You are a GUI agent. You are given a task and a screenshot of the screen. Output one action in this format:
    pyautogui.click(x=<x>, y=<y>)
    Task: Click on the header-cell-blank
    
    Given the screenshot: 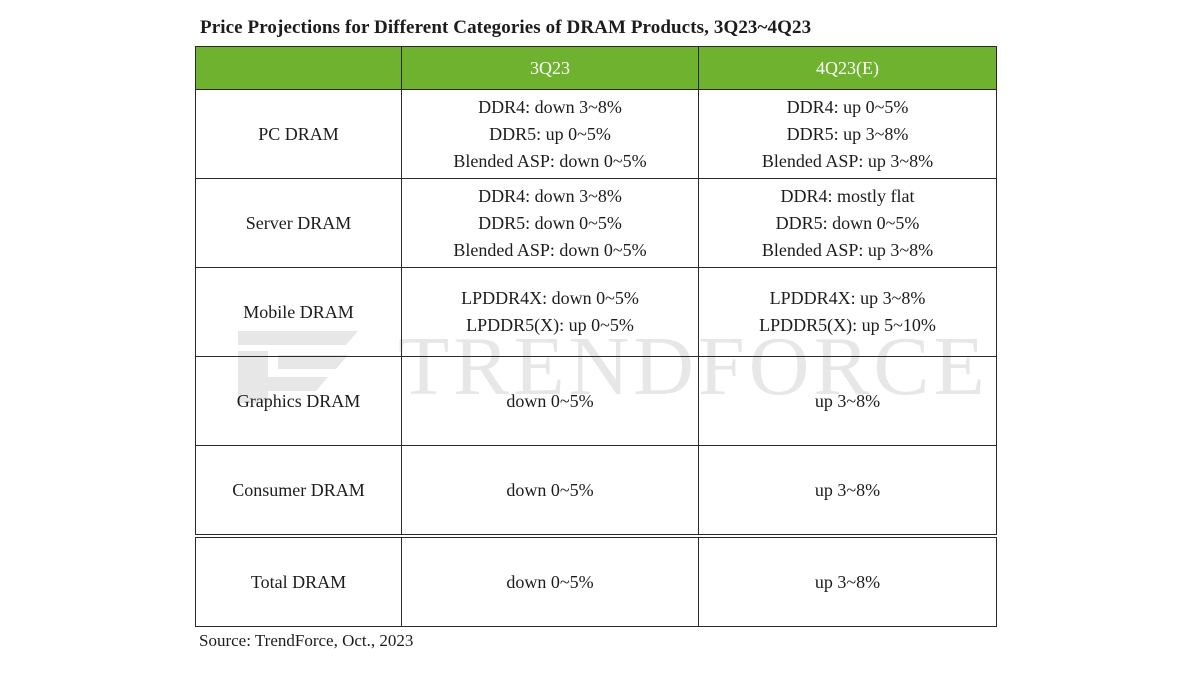 What is the action you would take?
    pyautogui.click(x=298, y=68)
    